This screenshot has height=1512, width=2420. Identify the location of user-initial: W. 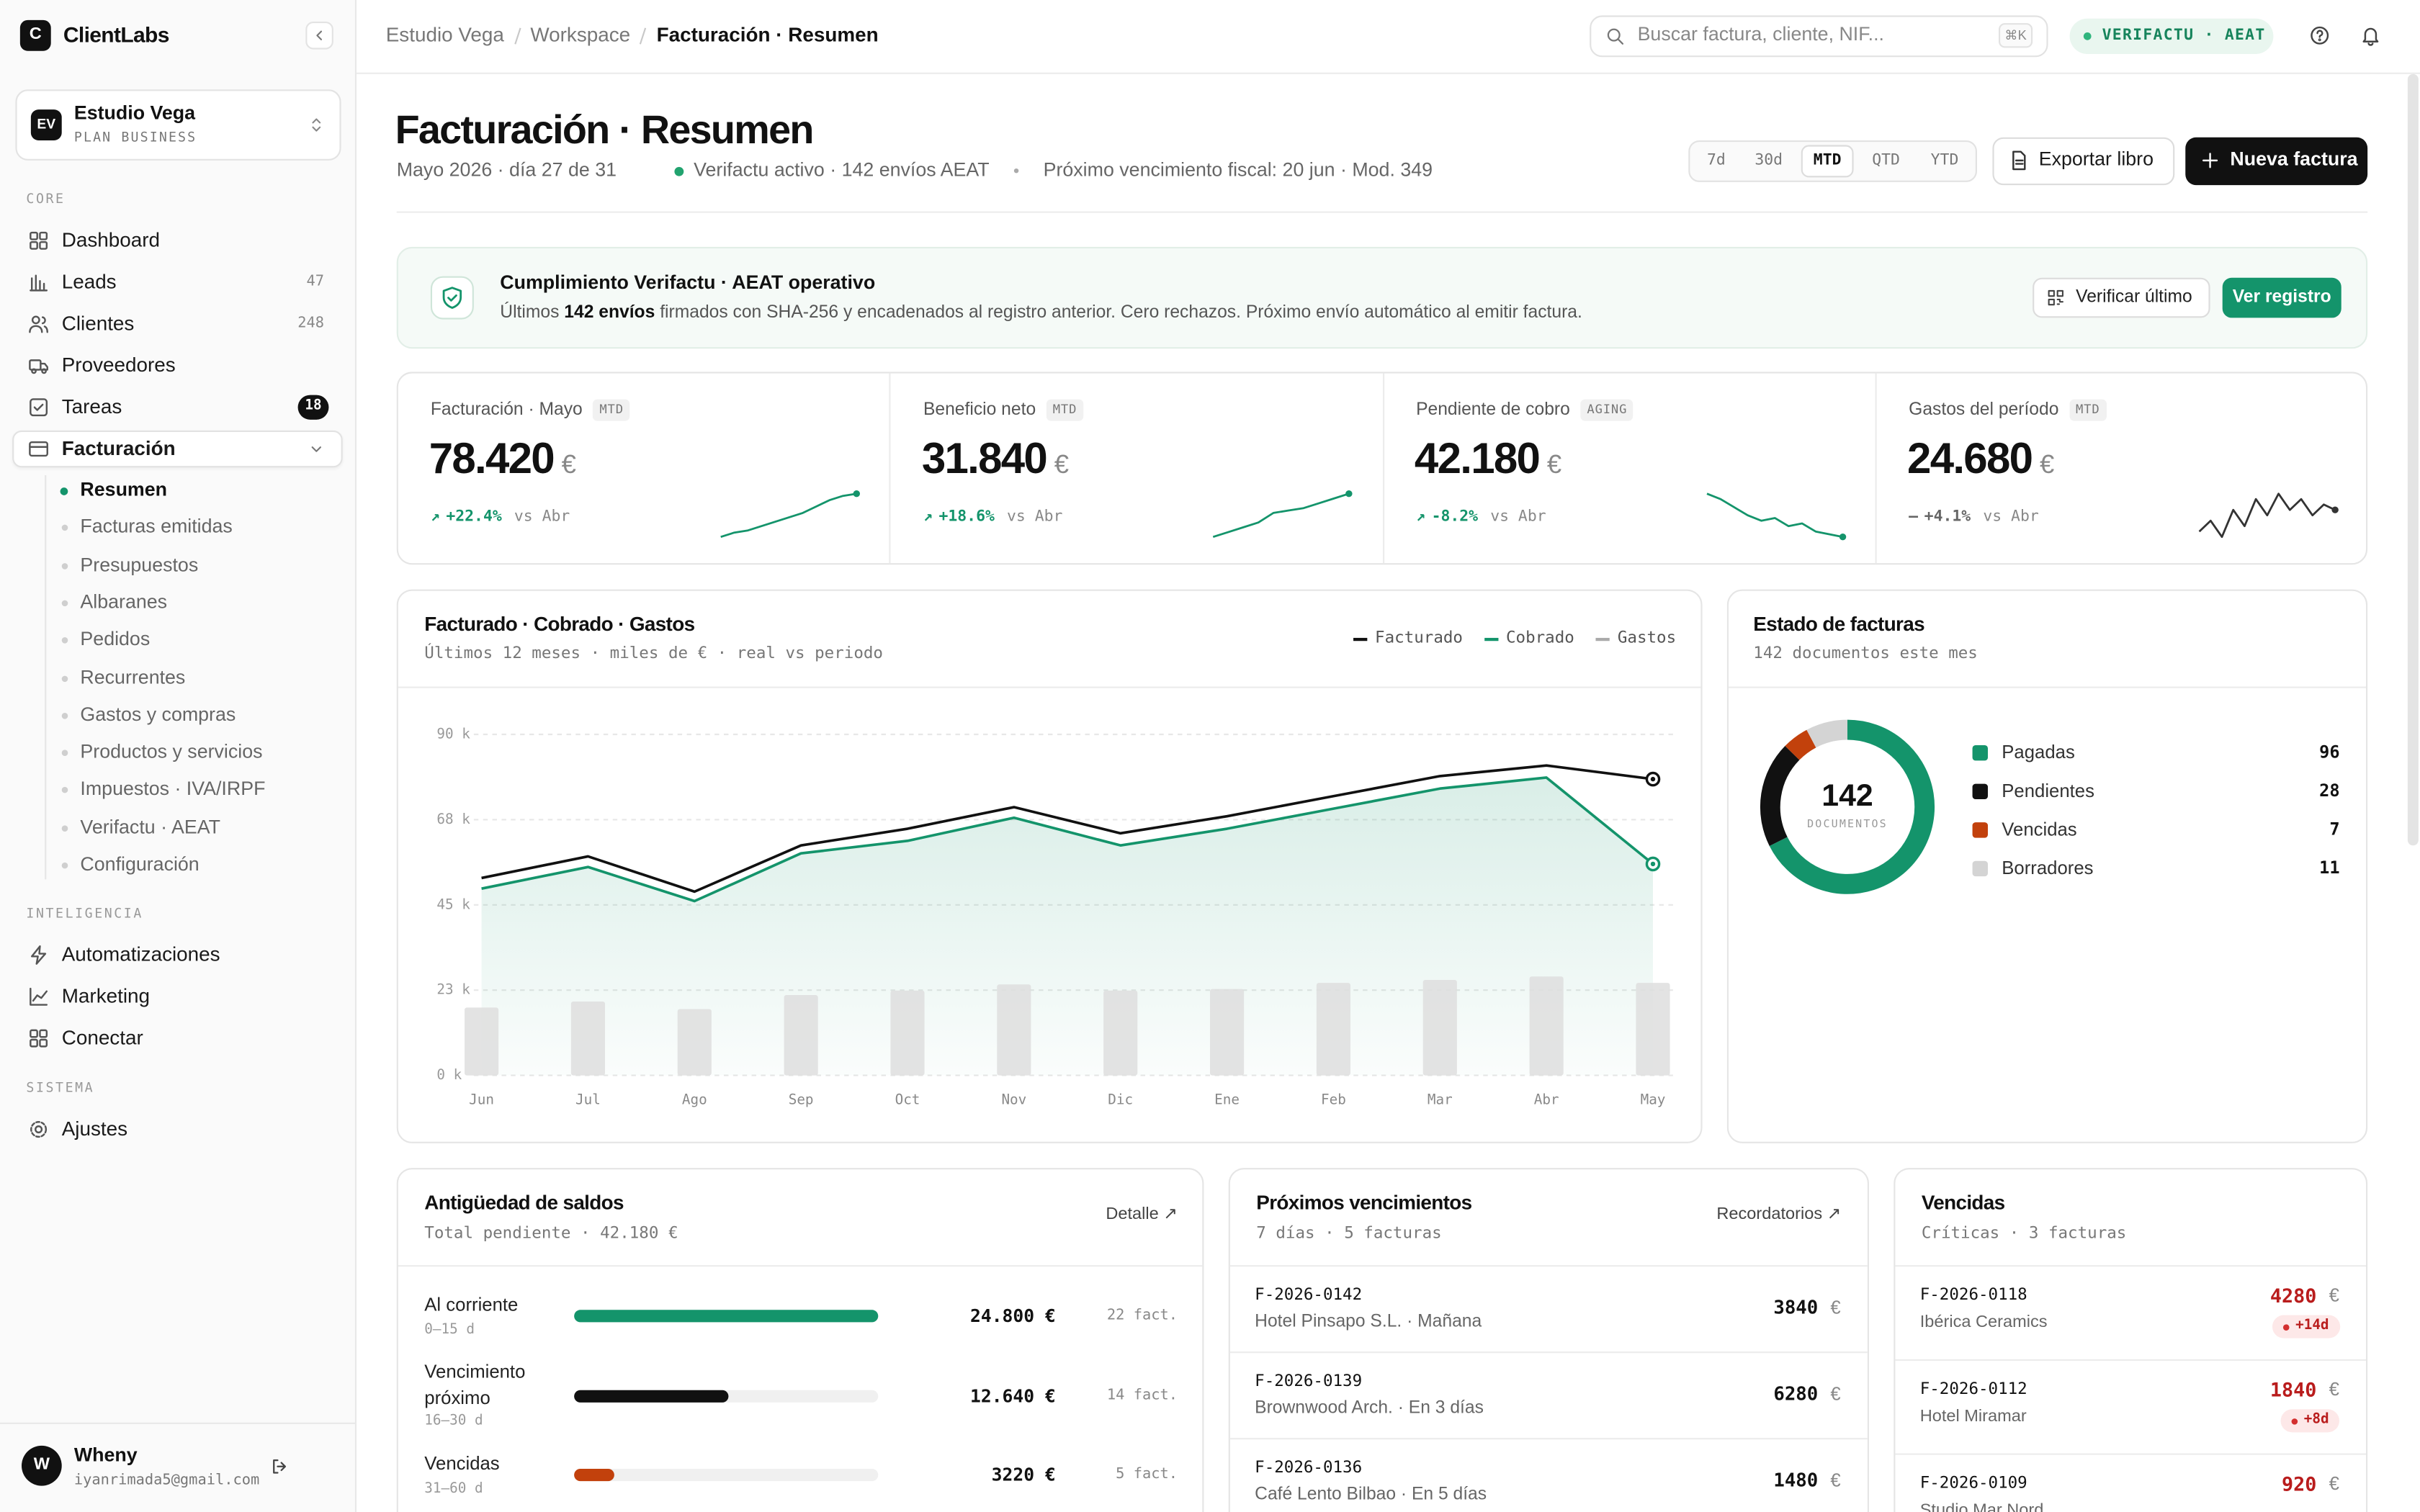
(41, 1464).